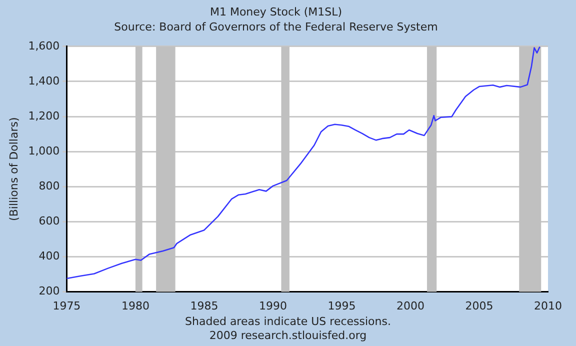  Describe the element at coordinates (135, 305) in the screenshot. I see `x-tick-label: 1980` at that location.